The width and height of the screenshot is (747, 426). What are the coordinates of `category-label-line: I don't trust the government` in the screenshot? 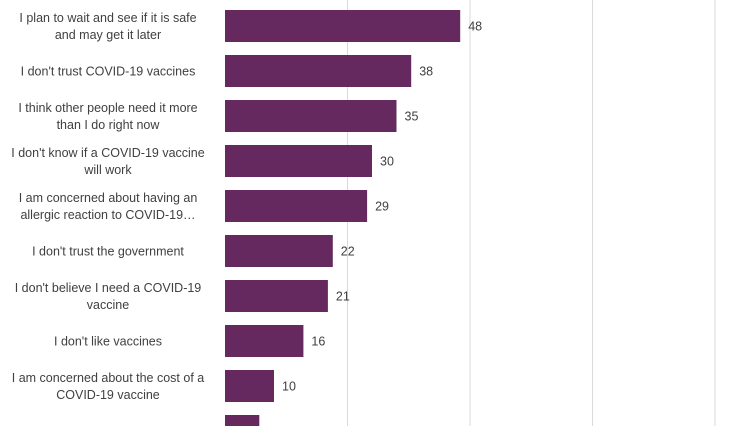 It's located at (108, 252).